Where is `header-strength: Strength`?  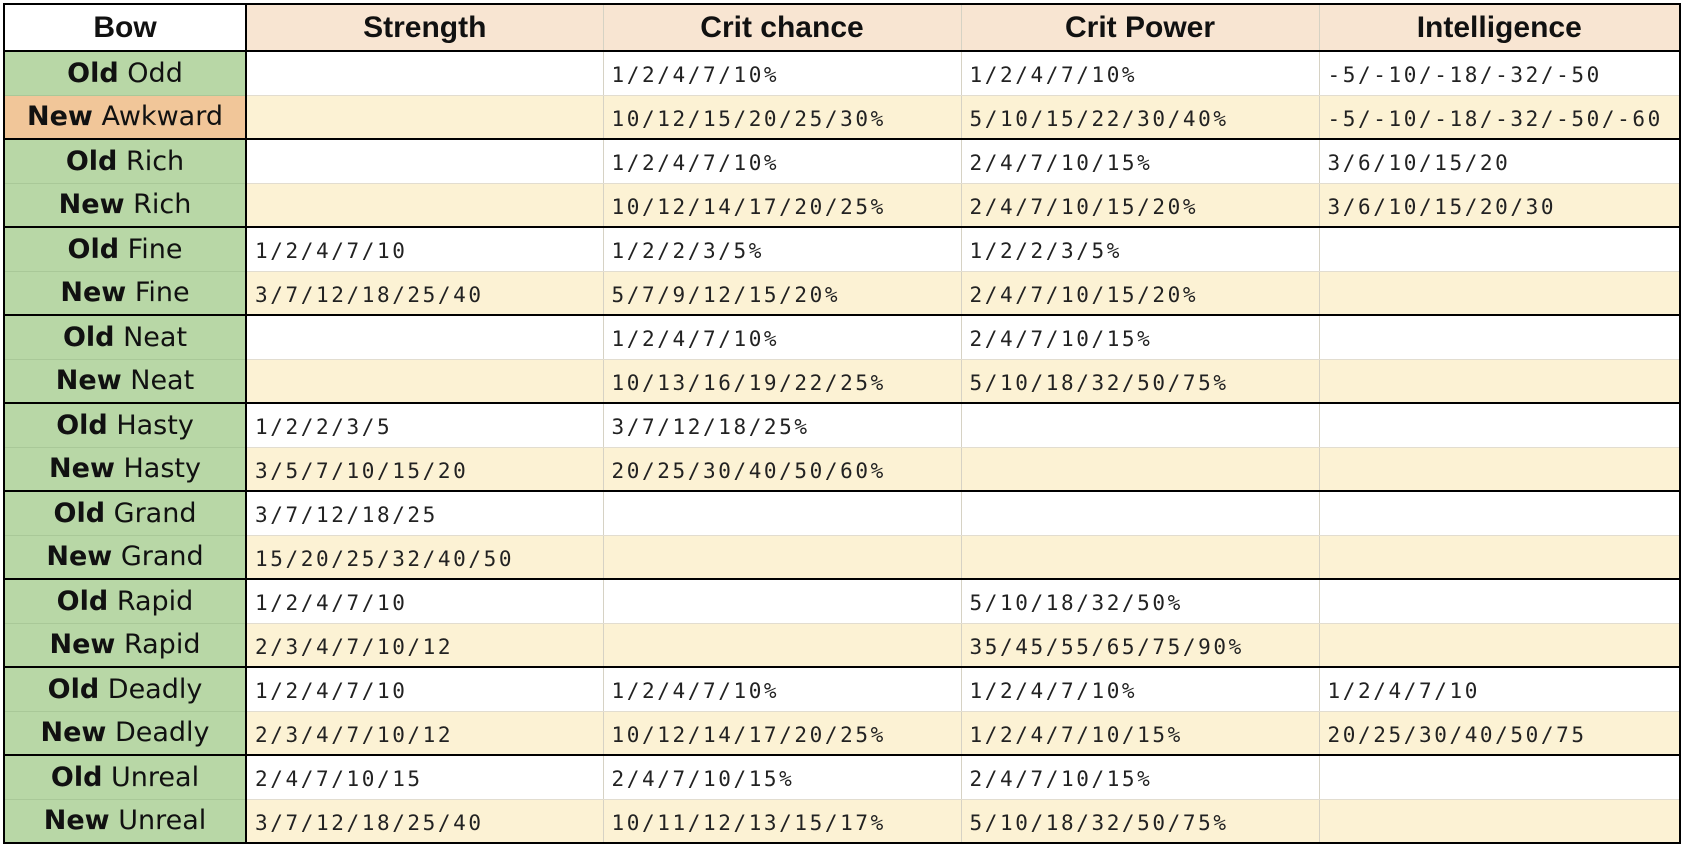 header-strength: Strength is located at coordinates (424, 27).